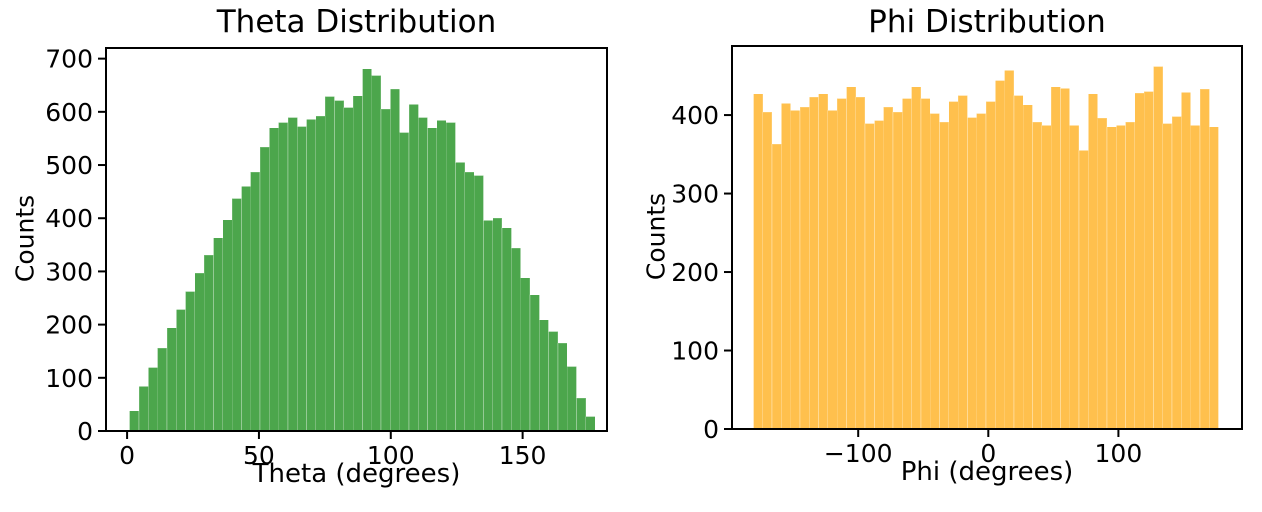  Describe the element at coordinates (25, 238) in the screenshot. I see `theta-yaxis-label: Counts` at that location.